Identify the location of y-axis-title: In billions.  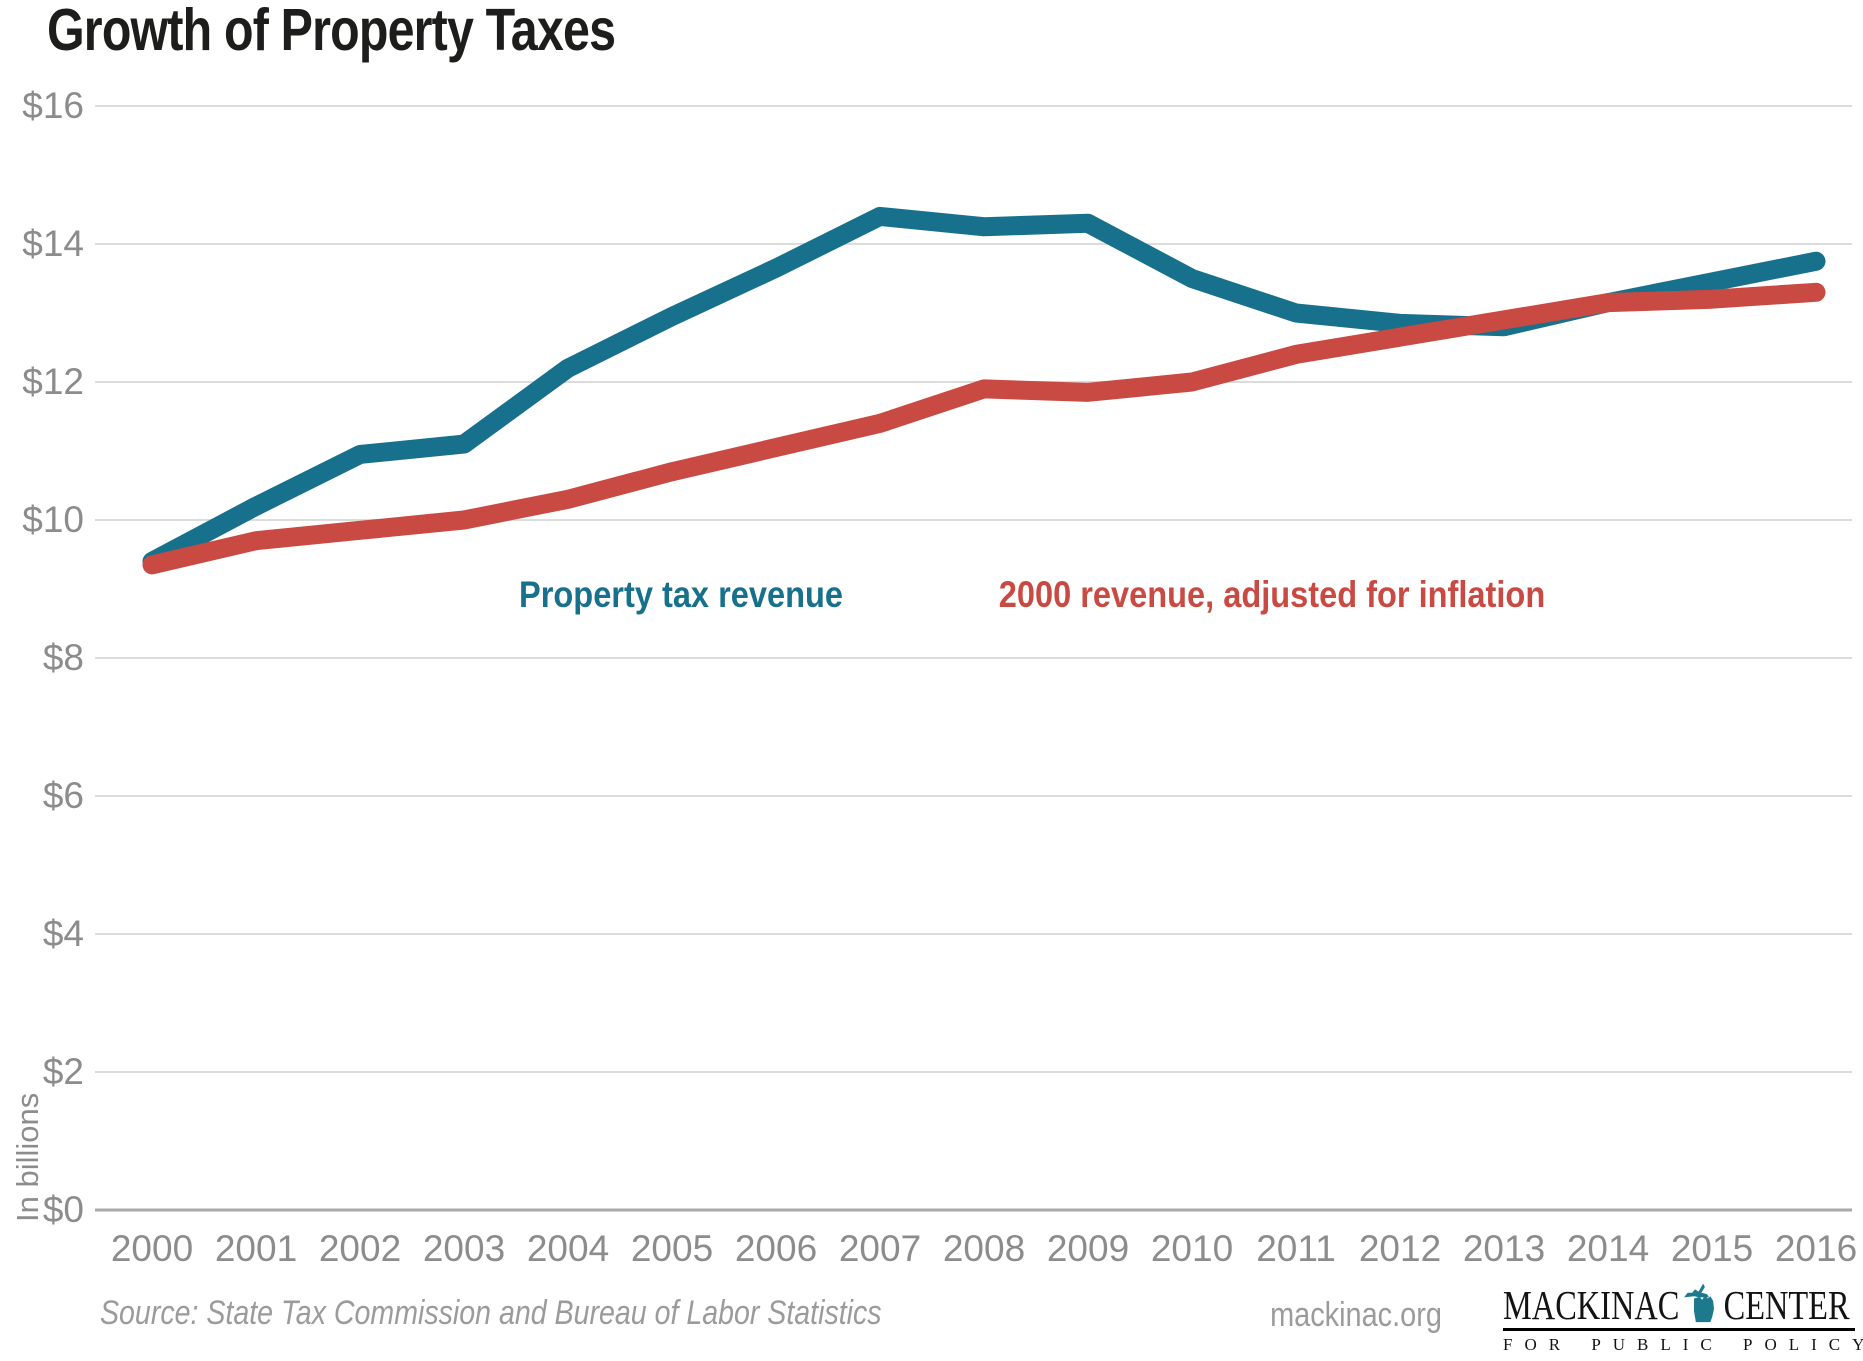
(27, 1157).